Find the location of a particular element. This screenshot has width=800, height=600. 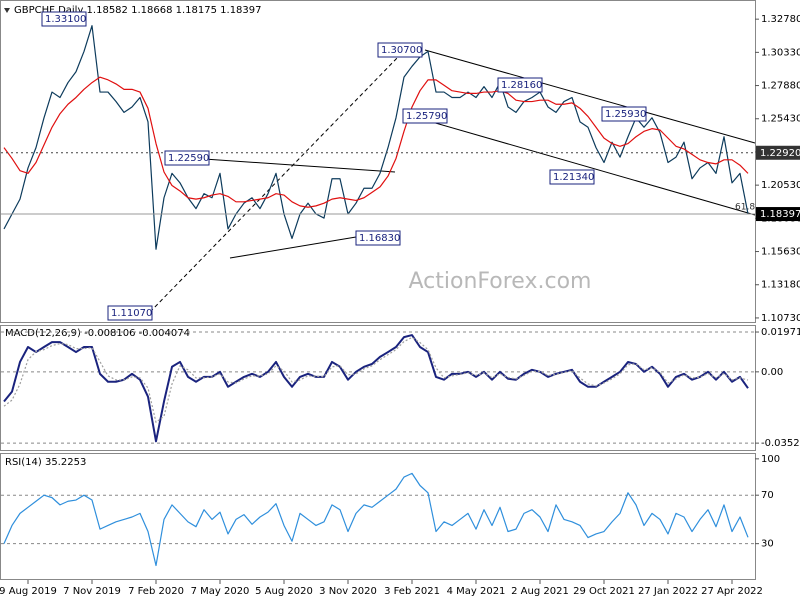

symbol-icon is located at coordinates (7, 10).